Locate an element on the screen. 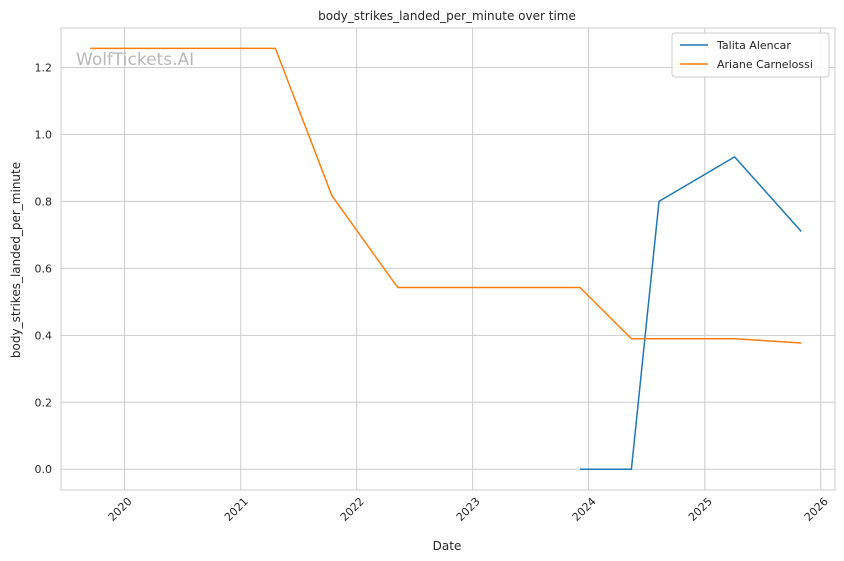 The height and width of the screenshot is (561, 844). x-tick-label: 2024 is located at coordinates (584, 509).